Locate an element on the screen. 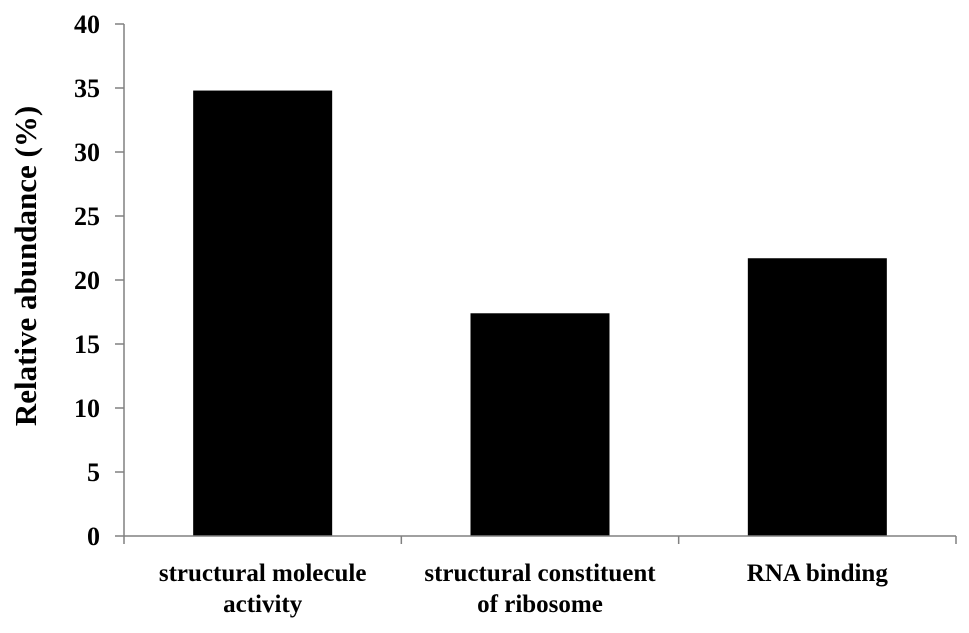  y-tick-label-1: 5 is located at coordinates (93, 472).